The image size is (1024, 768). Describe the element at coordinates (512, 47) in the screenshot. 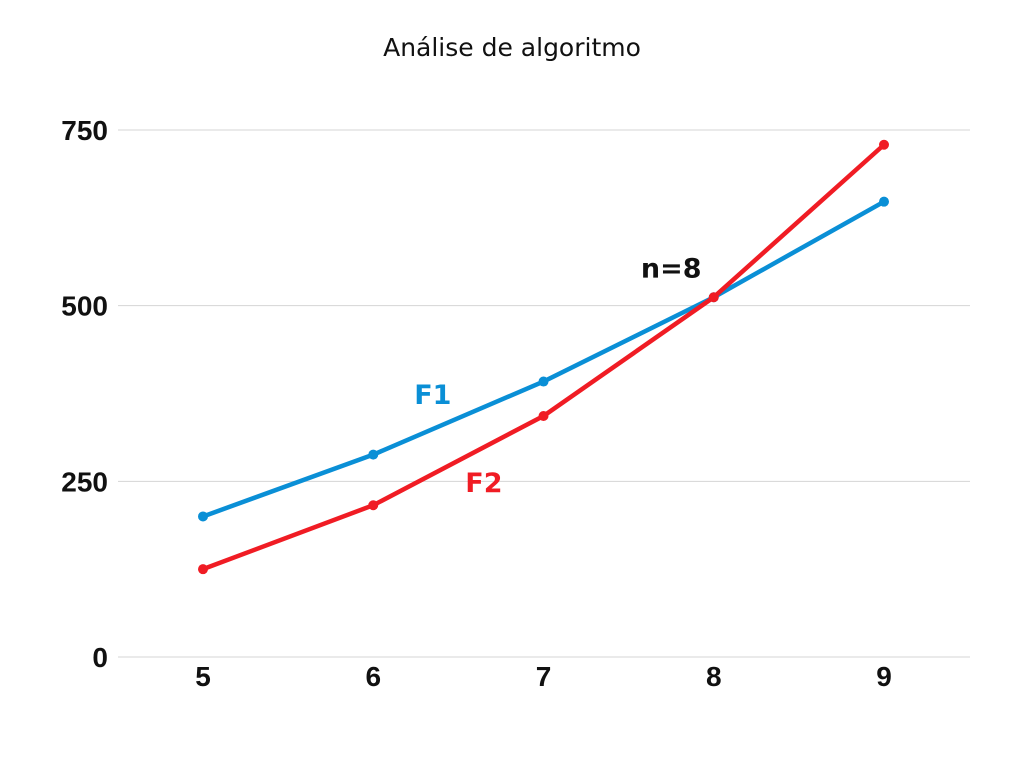

I see `chart-title: Análise de algoritmo` at that location.